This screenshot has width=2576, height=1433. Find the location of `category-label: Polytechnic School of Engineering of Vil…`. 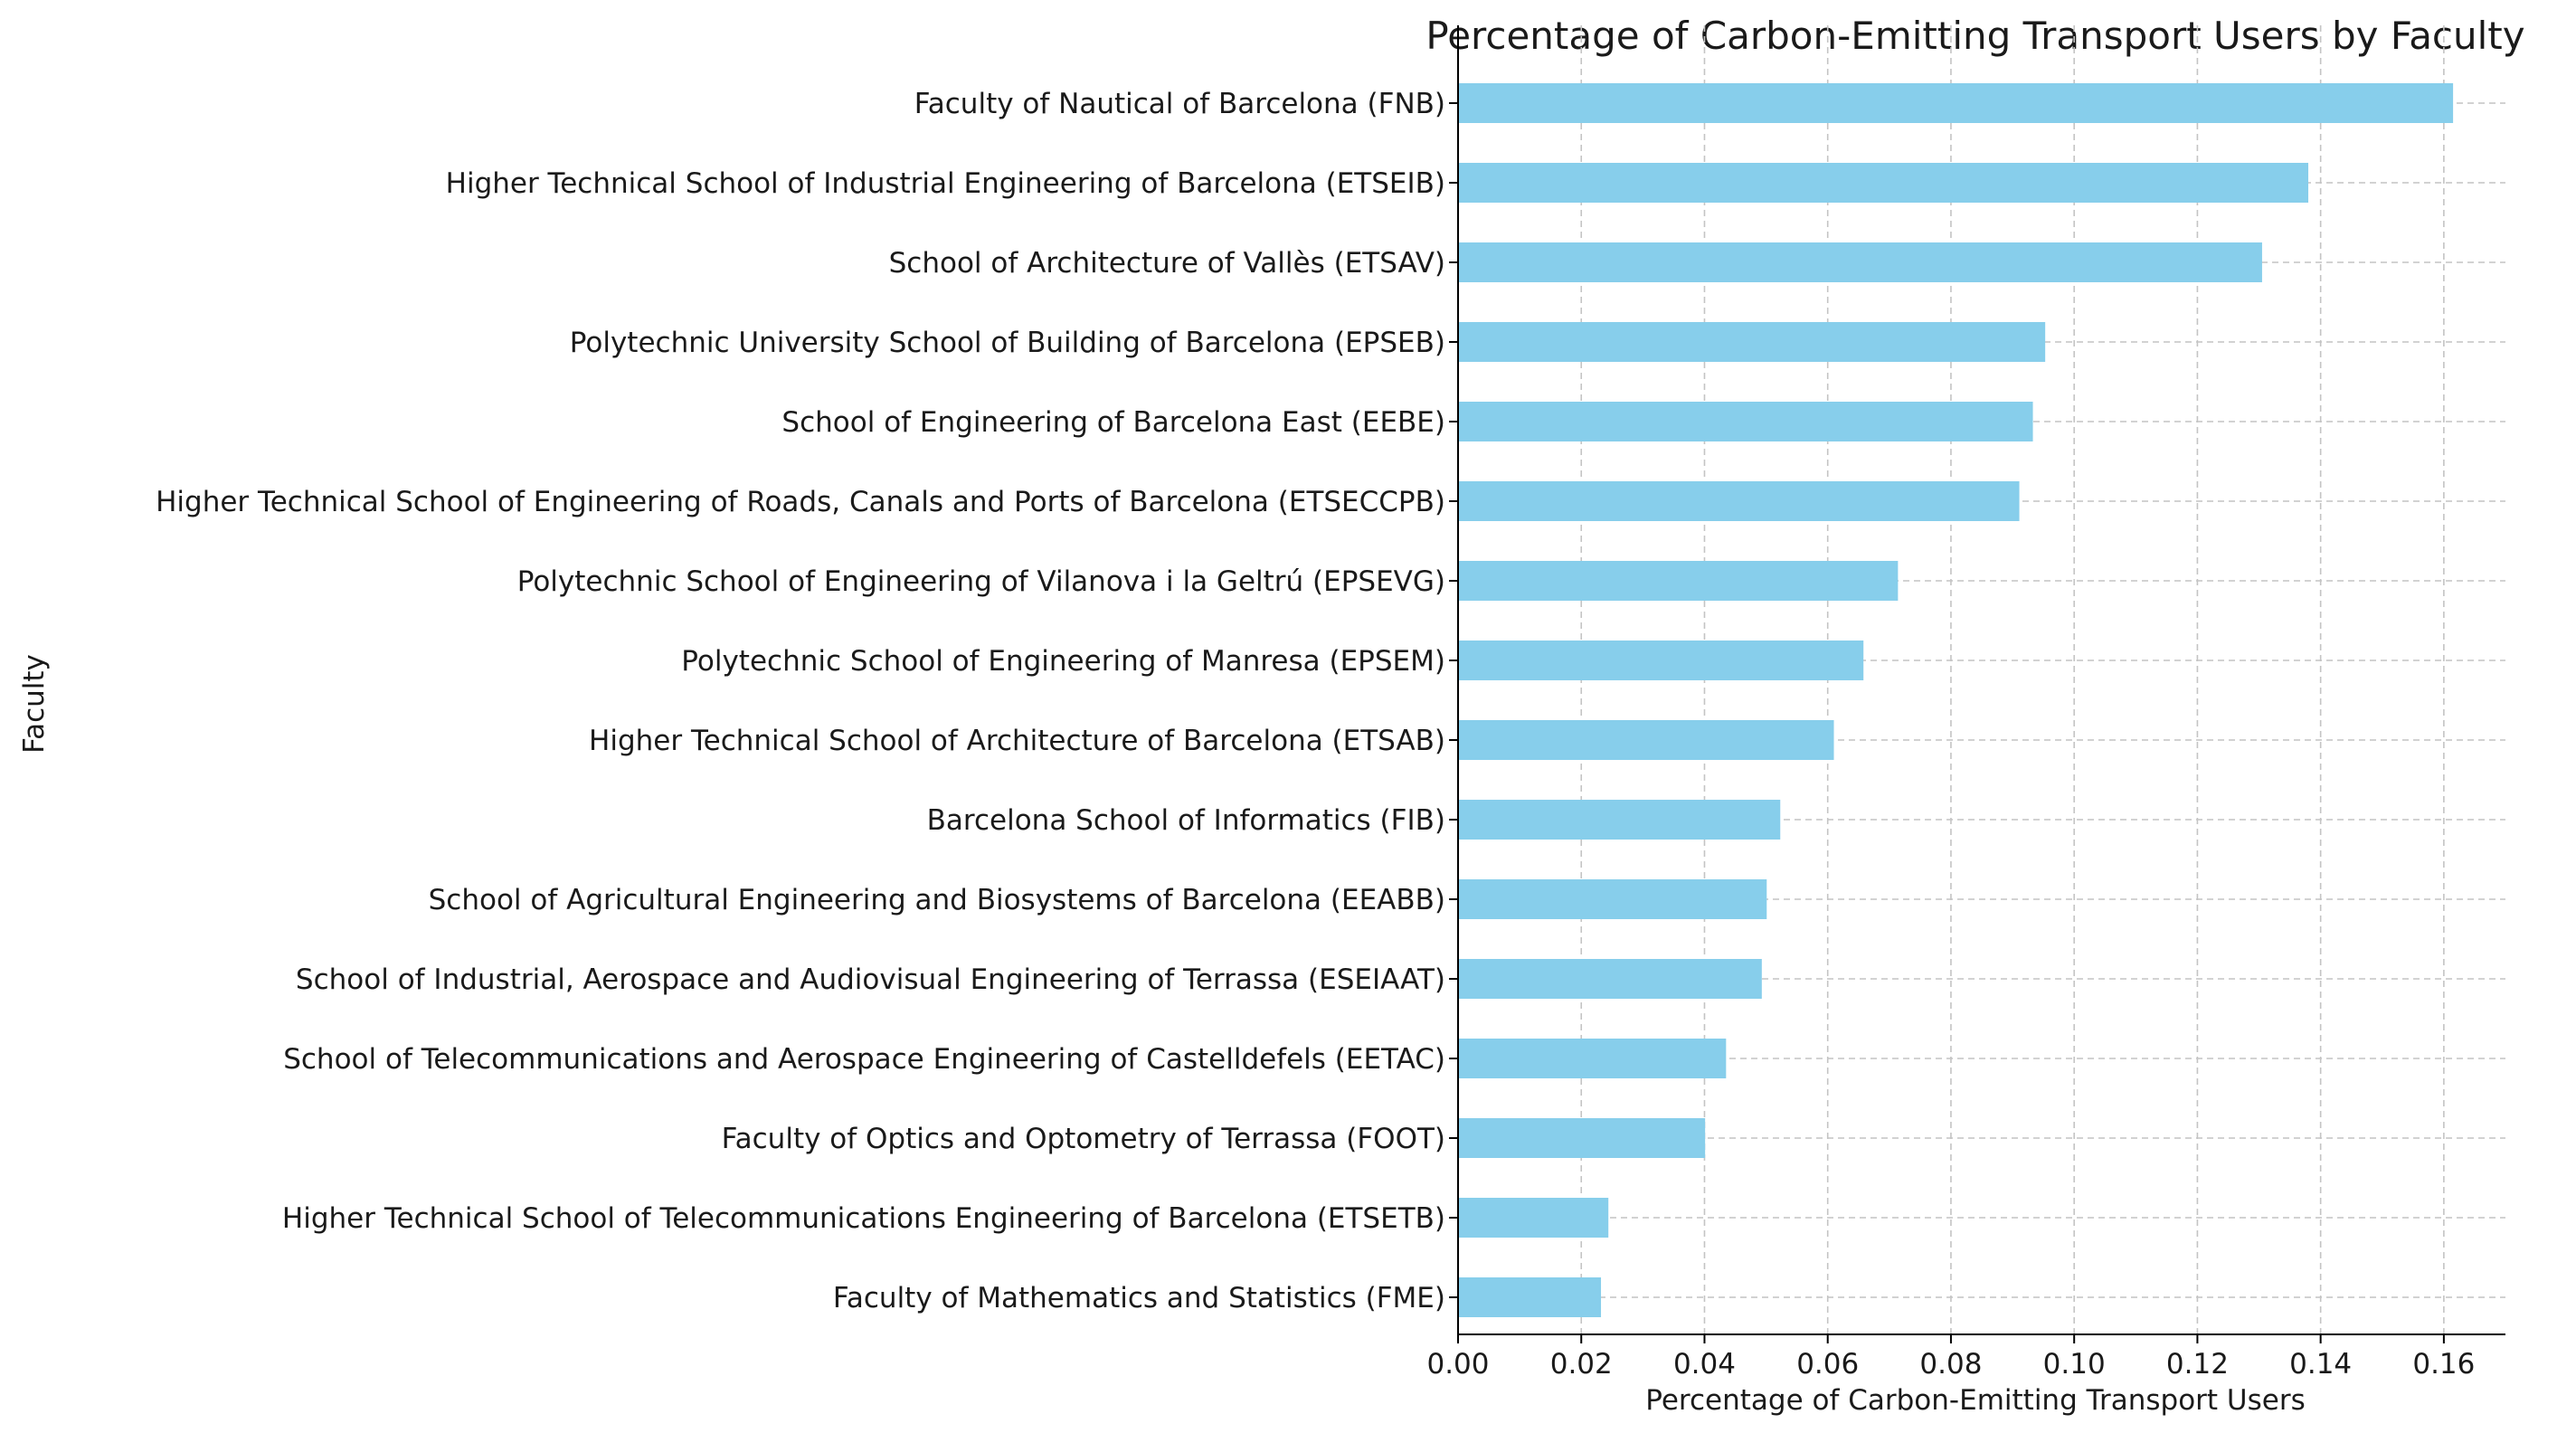

category-label: Polytechnic School of Engineering of Vil… is located at coordinates (981, 581).